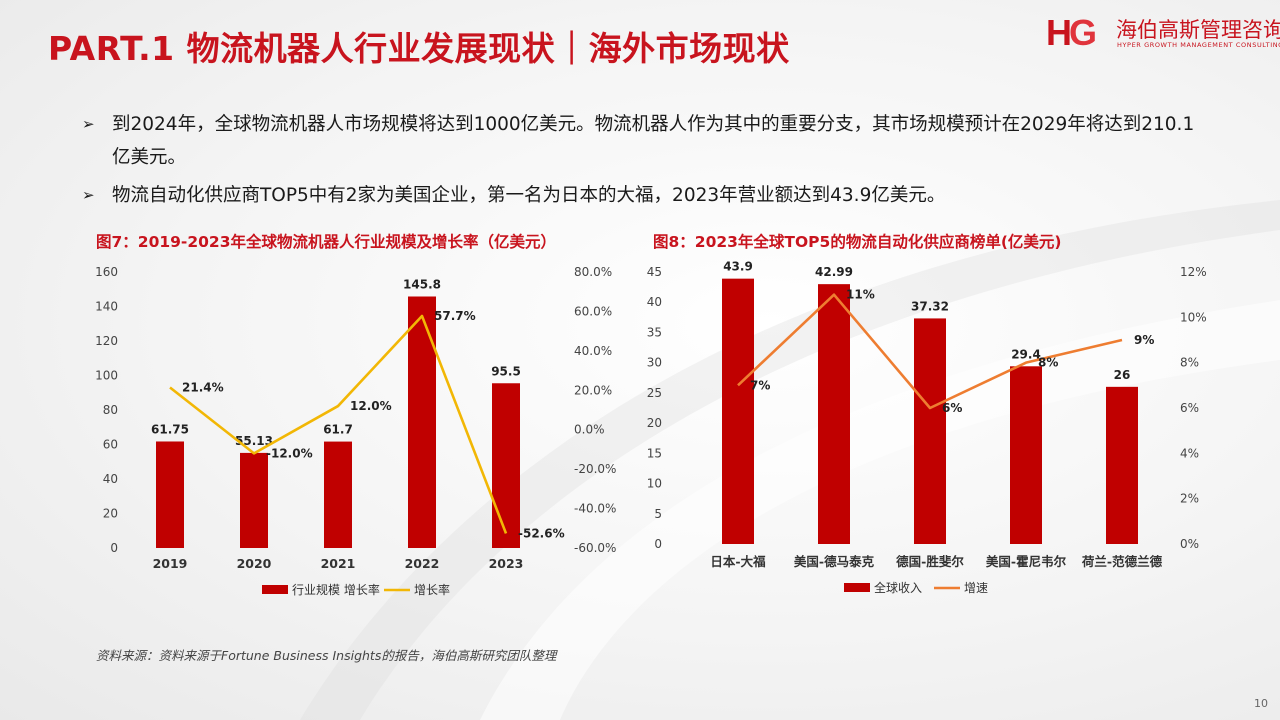  What do you see at coordinates (654, 484) in the screenshot?
I see `y-left-tick-label: 10` at bounding box center [654, 484].